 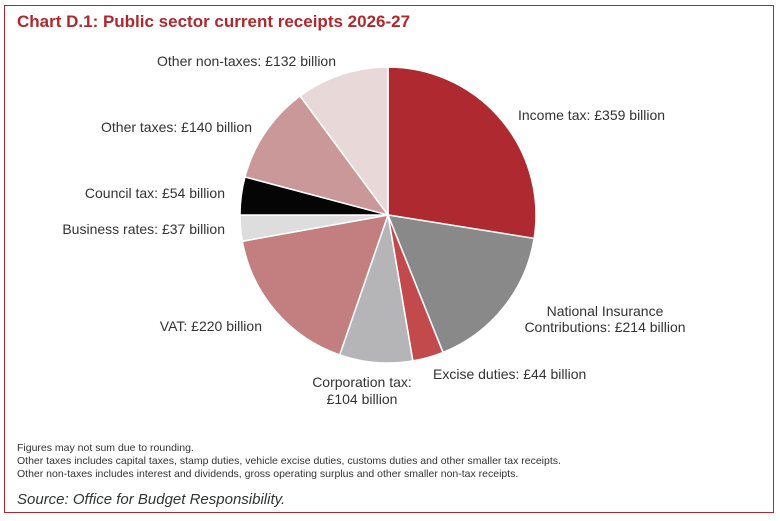 What do you see at coordinates (591, 115) in the screenshot?
I see `slice-label: Income tax: £359 billion` at bounding box center [591, 115].